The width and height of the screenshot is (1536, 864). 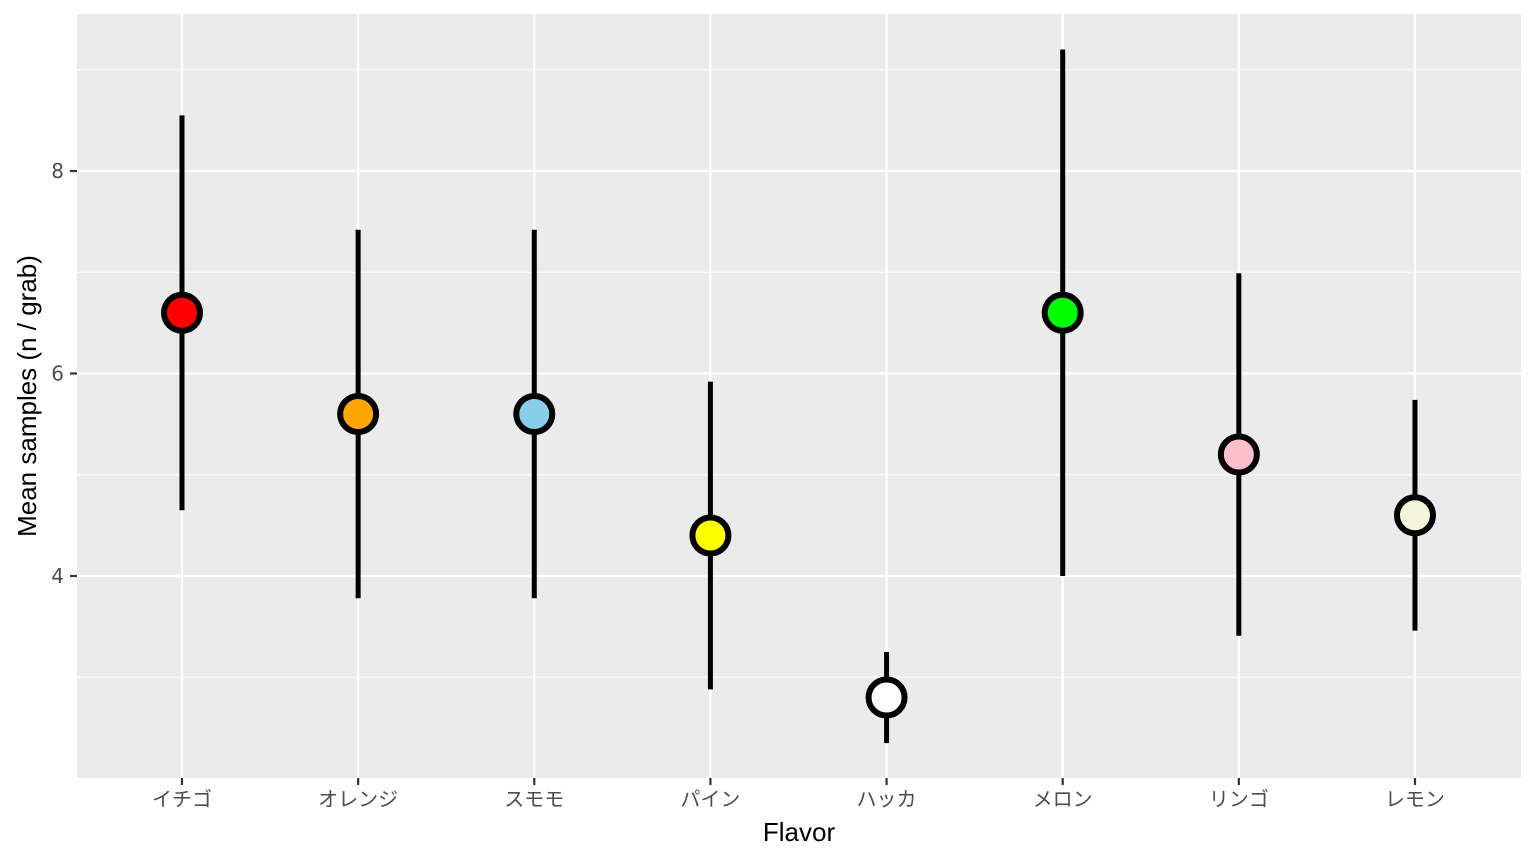 What do you see at coordinates (710, 799) in the screenshot?
I see `x-tick-label: パイン` at bounding box center [710, 799].